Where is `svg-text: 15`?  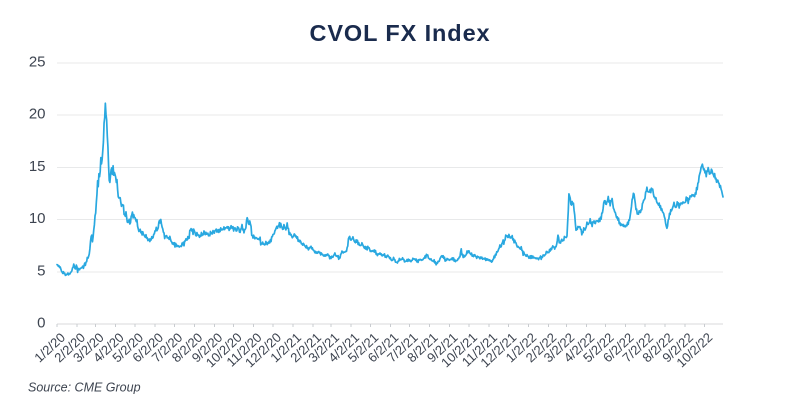
svg-text: 15 is located at coordinates (37, 166).